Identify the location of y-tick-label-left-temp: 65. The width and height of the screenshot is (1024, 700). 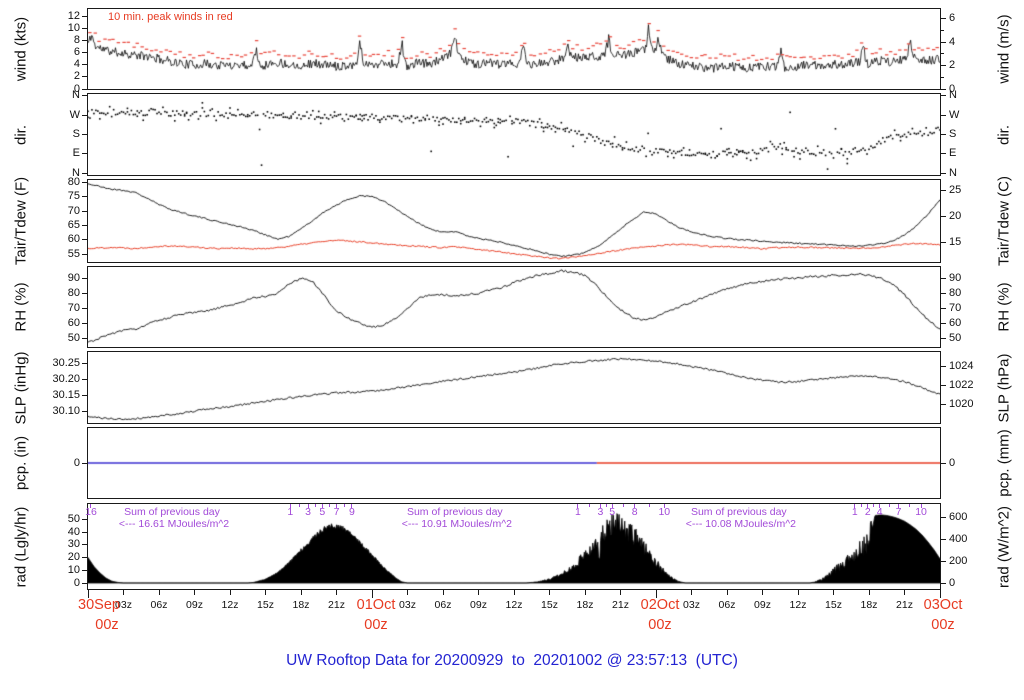
(73, 224).